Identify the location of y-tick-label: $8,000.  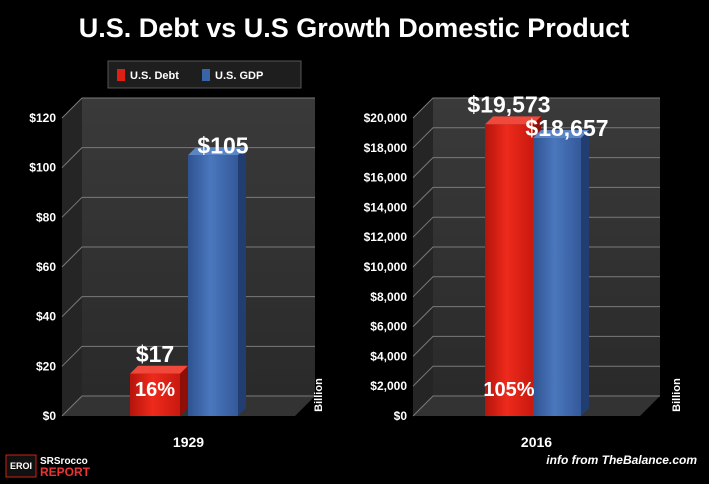
(388, 297).